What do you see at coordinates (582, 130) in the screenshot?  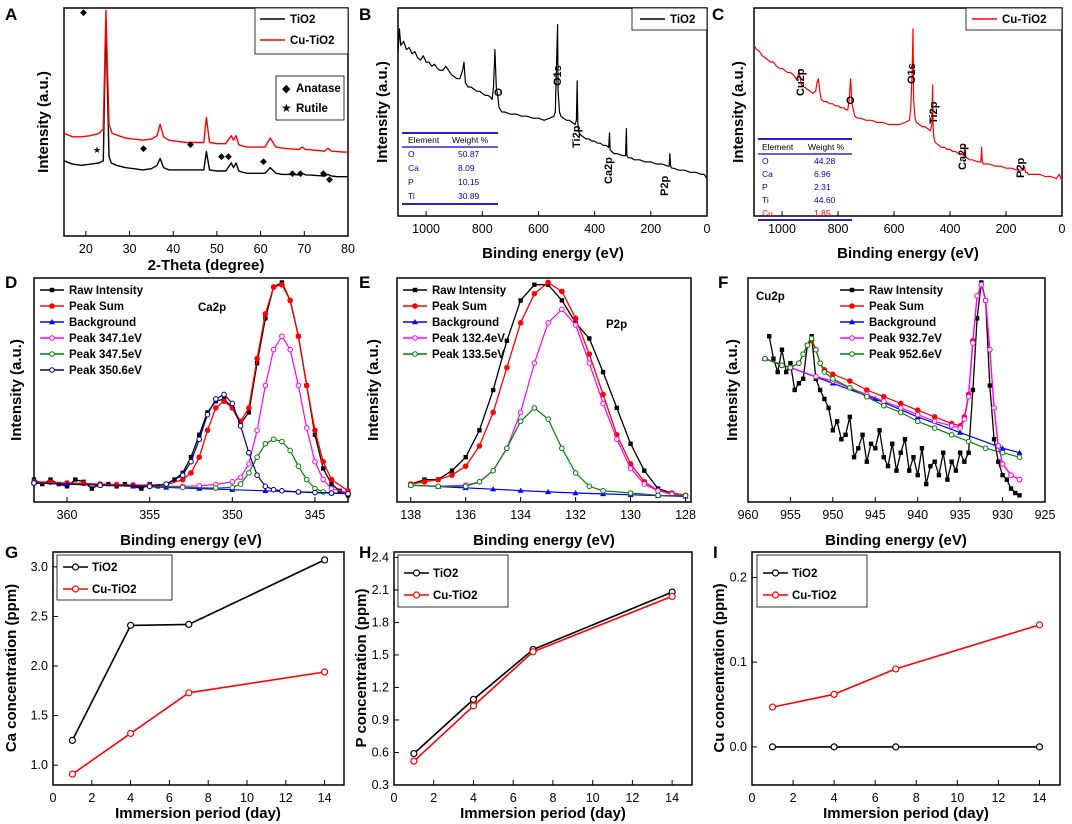 I see `peak-labels-b: O O1s Ti2p Ca2p P2p` at bounding box center [582, 130].